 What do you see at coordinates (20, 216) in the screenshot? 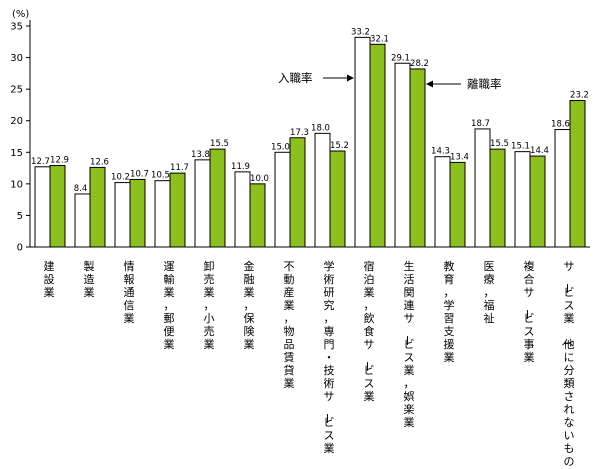
I see `y-tick-label: 5` at bounding box center [20, 216].